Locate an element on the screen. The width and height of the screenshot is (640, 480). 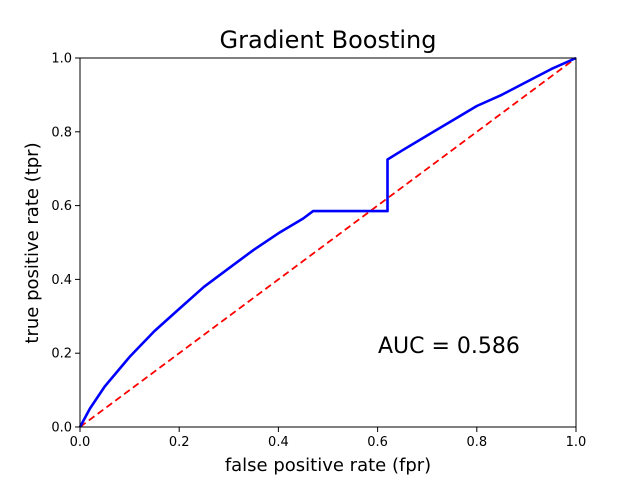
x-tick-label: 0.2 is located at coordinates (179, 442).